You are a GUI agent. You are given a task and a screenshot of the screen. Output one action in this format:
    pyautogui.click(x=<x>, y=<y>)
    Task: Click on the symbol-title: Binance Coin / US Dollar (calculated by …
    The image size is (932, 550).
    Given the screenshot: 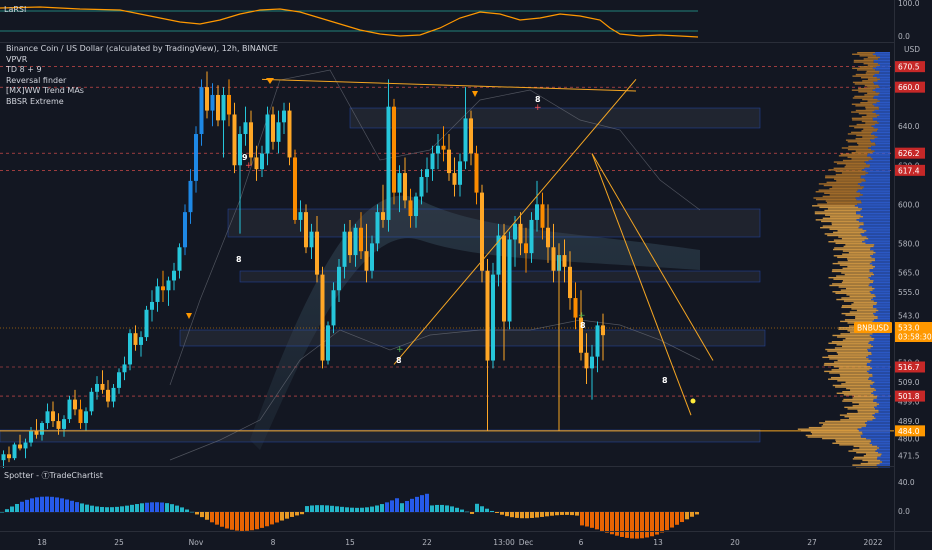 What is the action you would take?
    pyautogui.click(x=142, y=48)
    